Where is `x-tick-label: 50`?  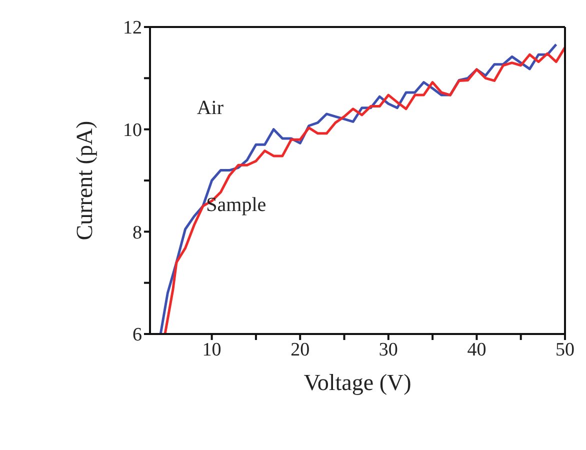
x-tick-label: 50 is located at coordinates (565, 349).